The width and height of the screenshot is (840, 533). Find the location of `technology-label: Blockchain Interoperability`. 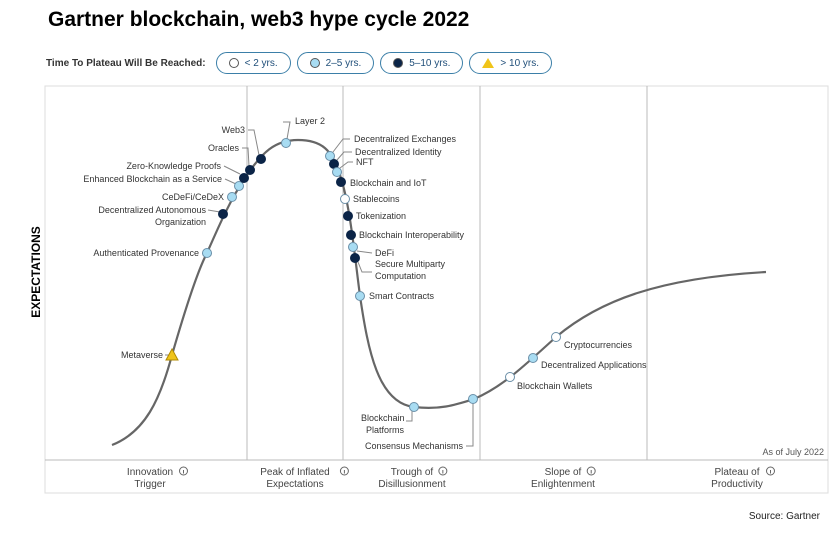

technology-label: Blockchain Interoperability is located at coordinates (412, 235).